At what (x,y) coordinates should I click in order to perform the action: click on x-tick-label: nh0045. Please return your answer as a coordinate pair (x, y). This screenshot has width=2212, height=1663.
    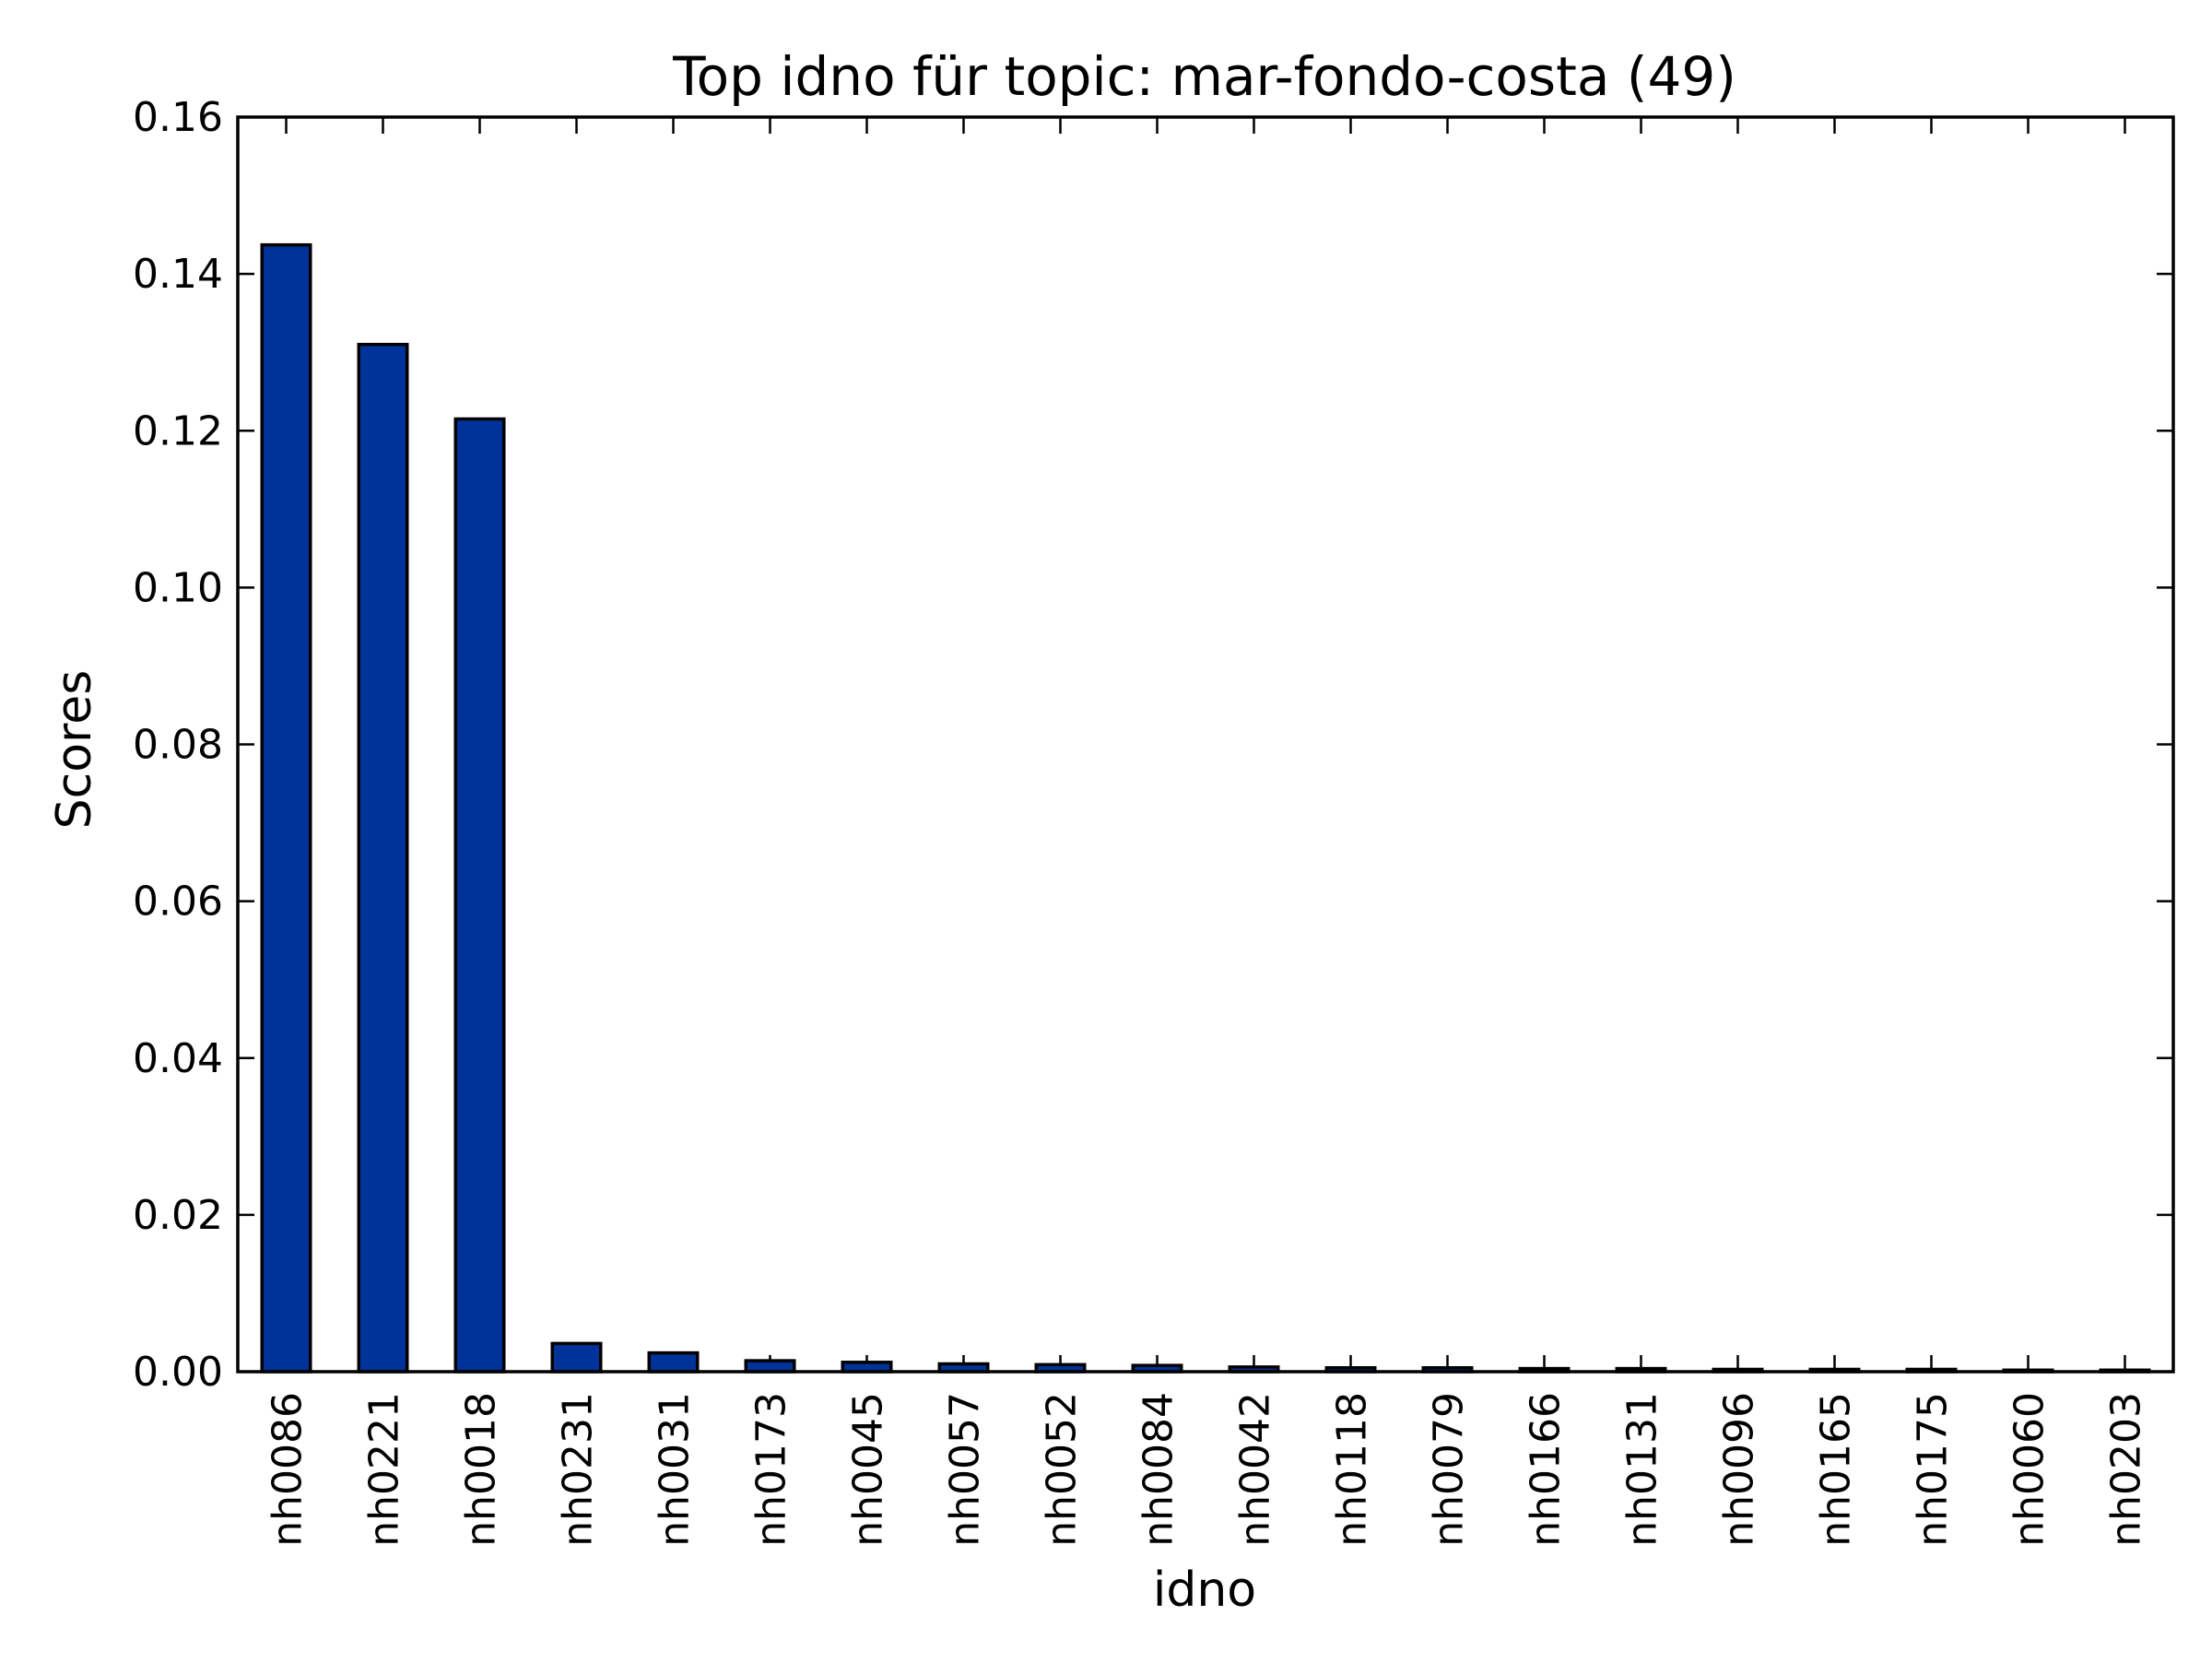
    Looking at the image, I should click on (868, 1469).